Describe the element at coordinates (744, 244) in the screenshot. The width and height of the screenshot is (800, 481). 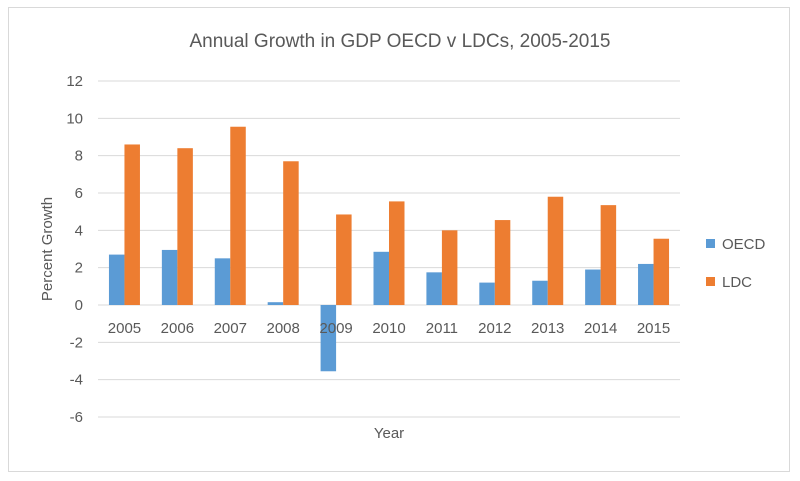
I see `legend-label-oecd: OECD` at that location.